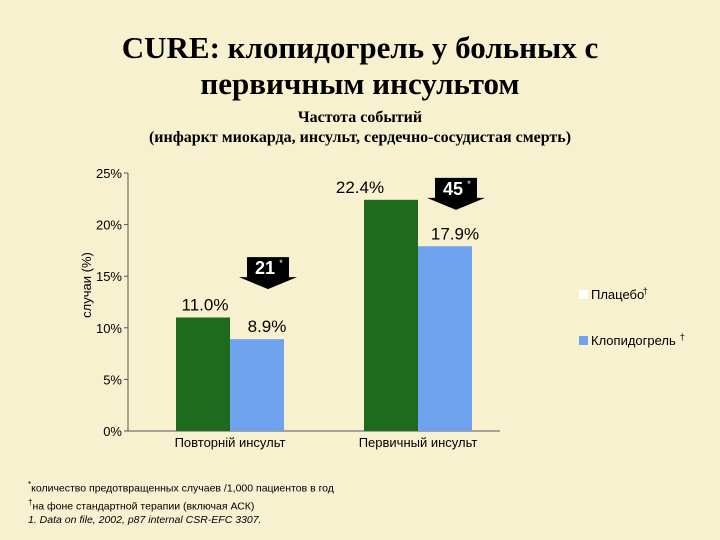 Image resolution: width=720 pixels, height=540 pixels. Describe the element at coordinates (360, 187) in the screenshot. I see `bar-value-label: 22.4%` at that location.